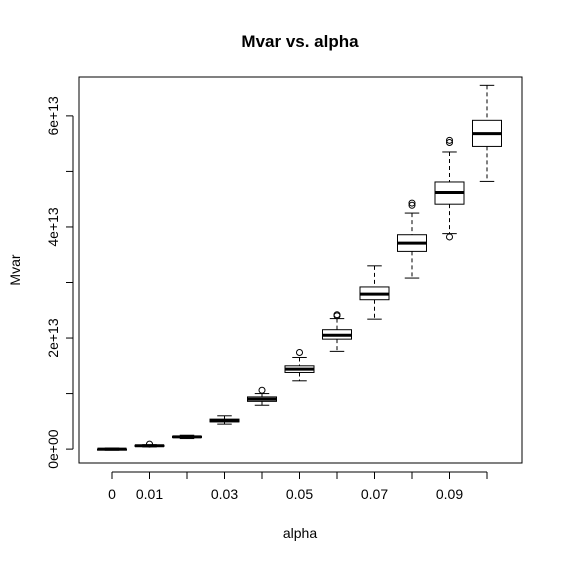 The image size is (562, 561). I want to click on x-tick-label: 0.05, so click(299, 494).